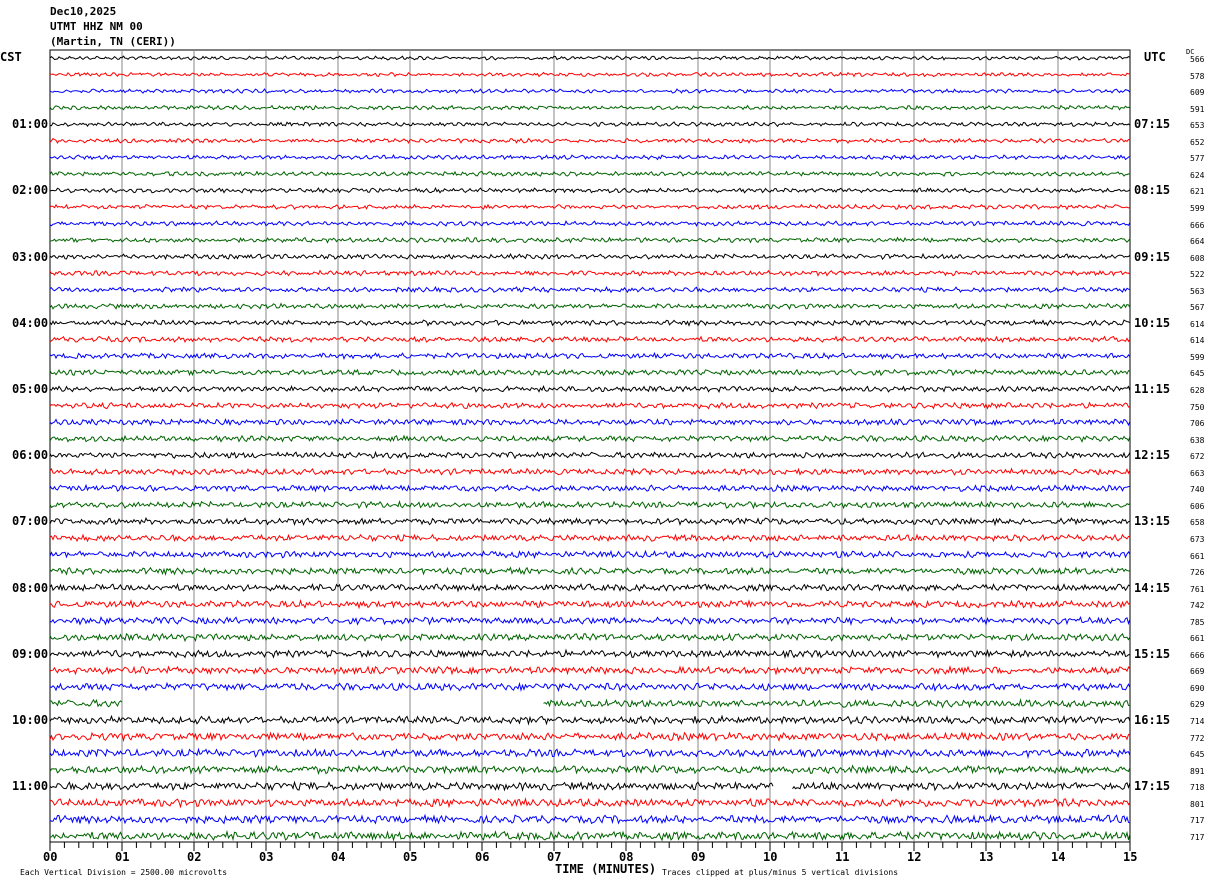 The height and width of the screenshot is (886, 1210). Describe the element at coordinates (1152, 322) in the screenshot. I see `utc-hour-label: 10:15` at that location.